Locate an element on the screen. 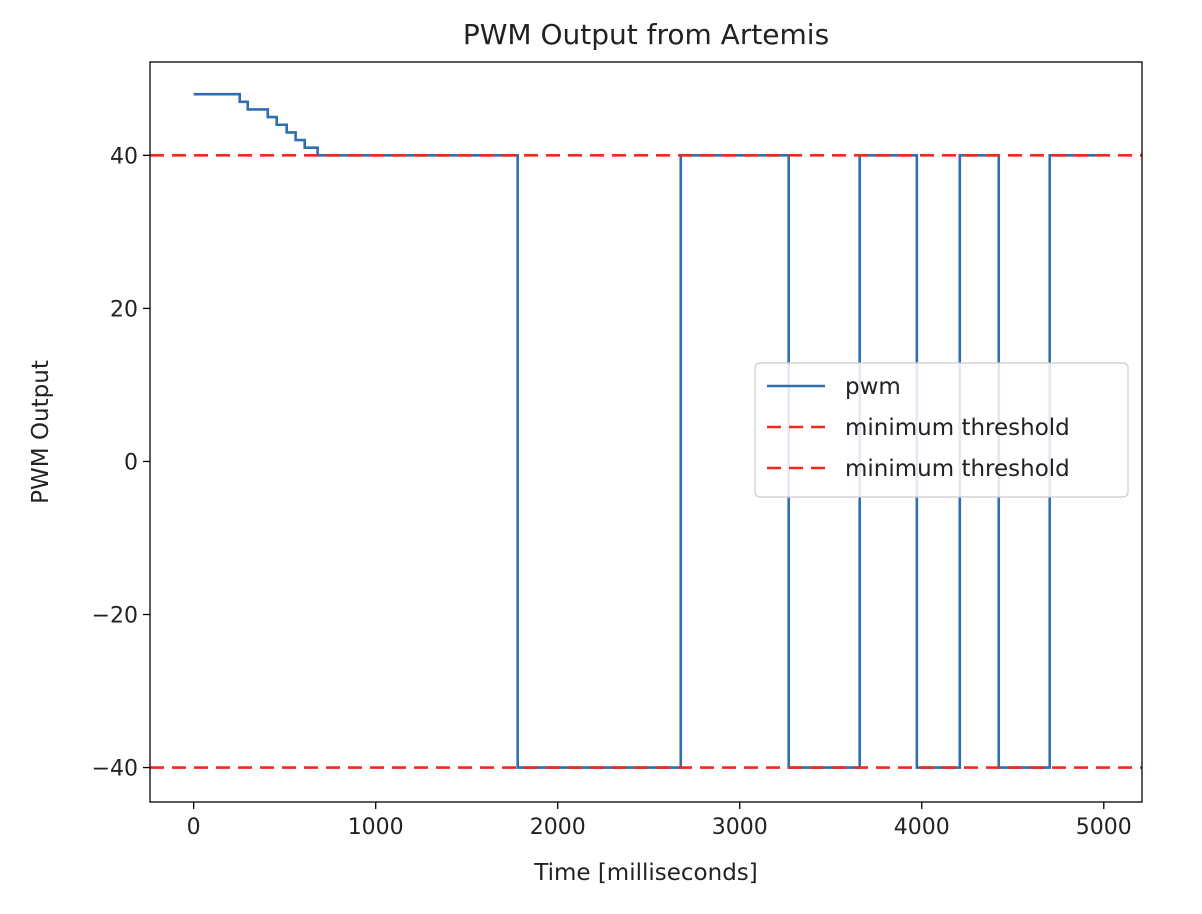 The height and width of the screenshot is (914, 1202). y-tick-label: −20 is located at coordinates (115, 616).